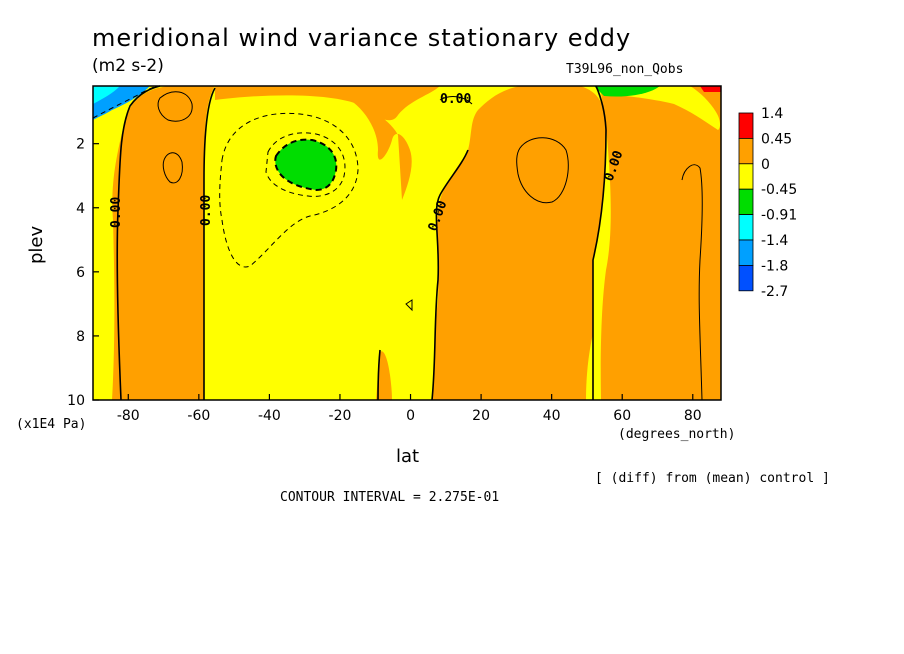  Describe the element at coordinates (206, 210) in the screenshot. I see `contour-label-2: 0.00` at that location.